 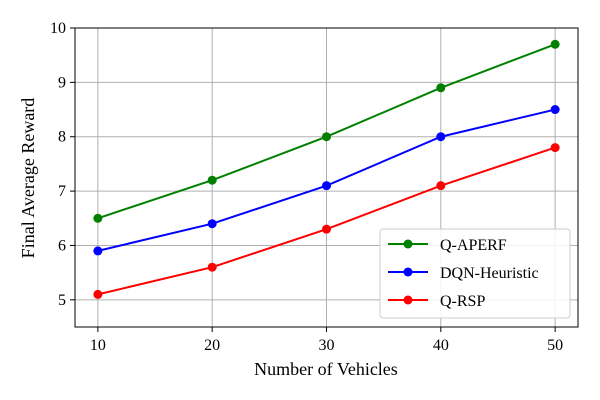 I want to click on y-tick-label: 5, so click(x=62, y=300).